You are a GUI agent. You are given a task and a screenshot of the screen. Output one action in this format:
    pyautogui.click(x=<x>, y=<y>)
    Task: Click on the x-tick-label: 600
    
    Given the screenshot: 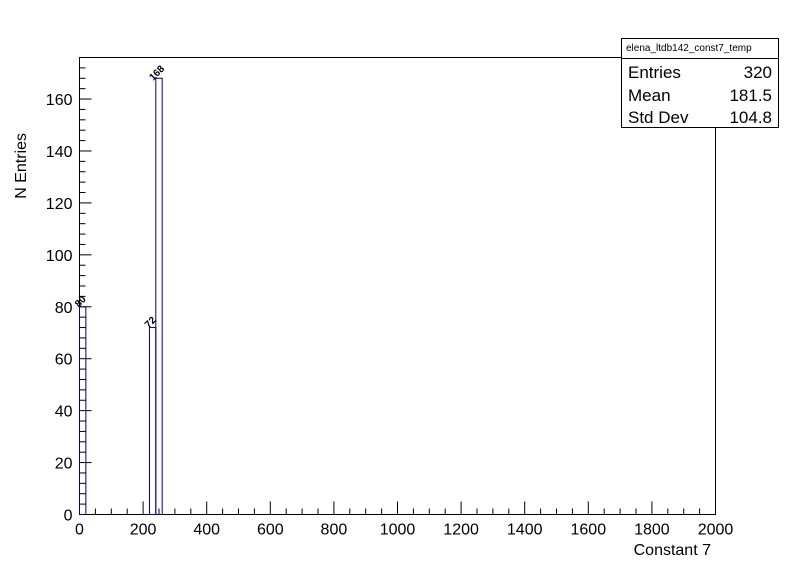 What is the action you would take?
    pyautogui.click(x=270, y=530)
    